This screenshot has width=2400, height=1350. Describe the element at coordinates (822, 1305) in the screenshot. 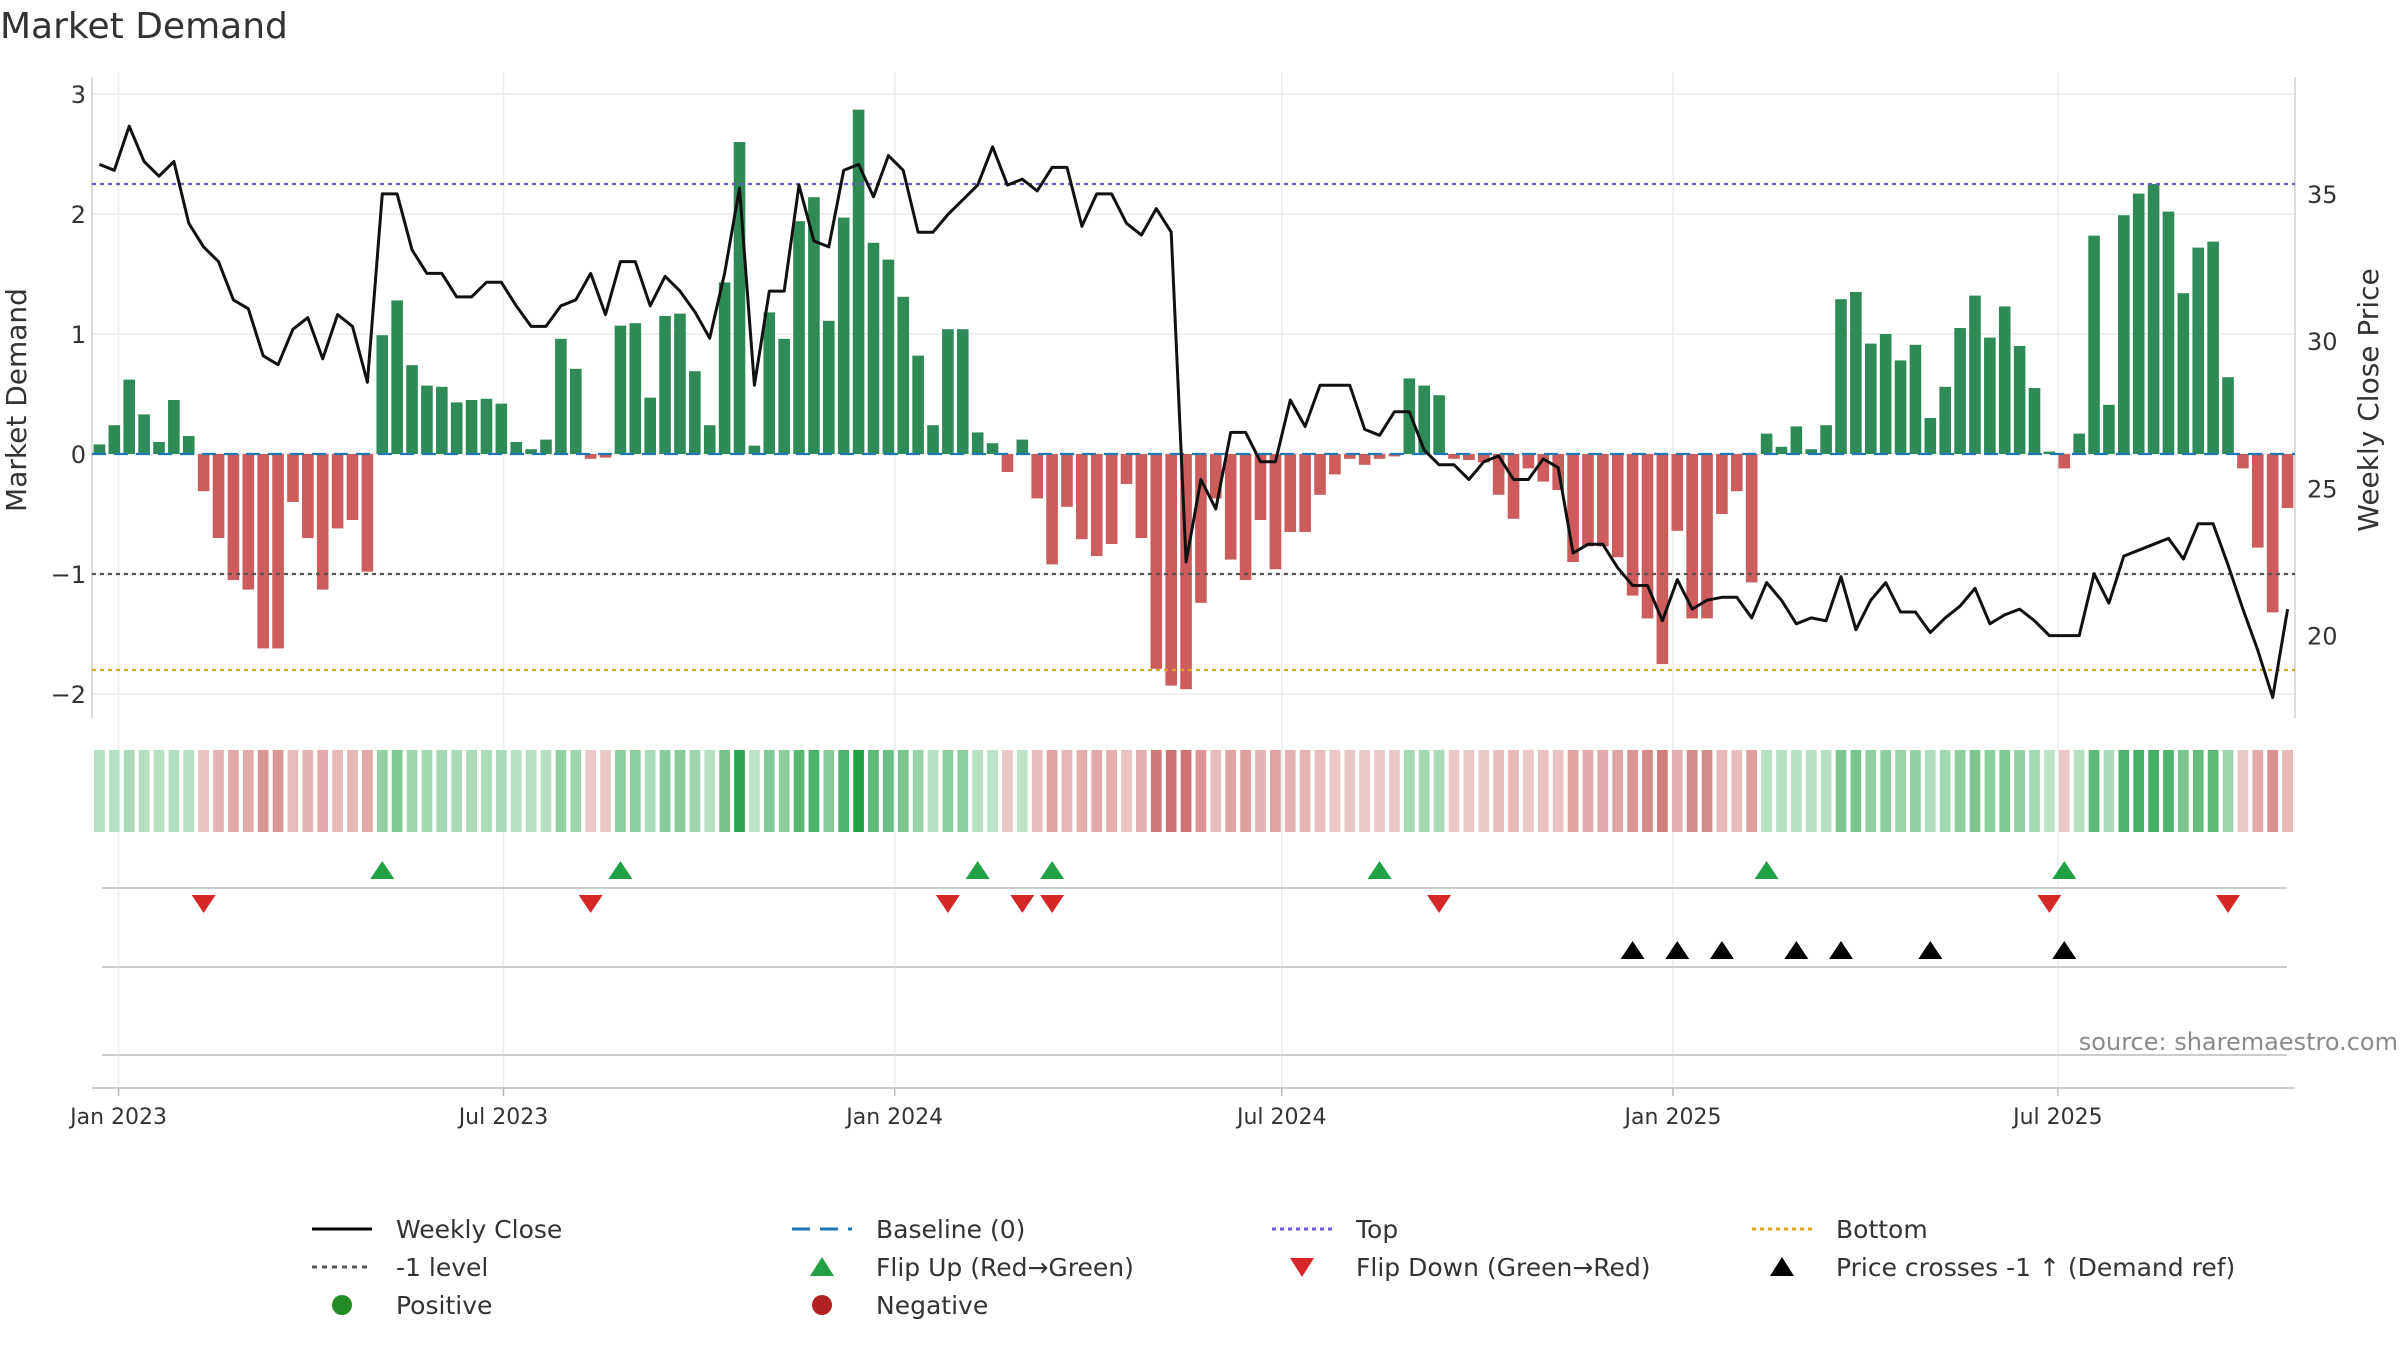

I see `legend-negative-swatch` at that location.